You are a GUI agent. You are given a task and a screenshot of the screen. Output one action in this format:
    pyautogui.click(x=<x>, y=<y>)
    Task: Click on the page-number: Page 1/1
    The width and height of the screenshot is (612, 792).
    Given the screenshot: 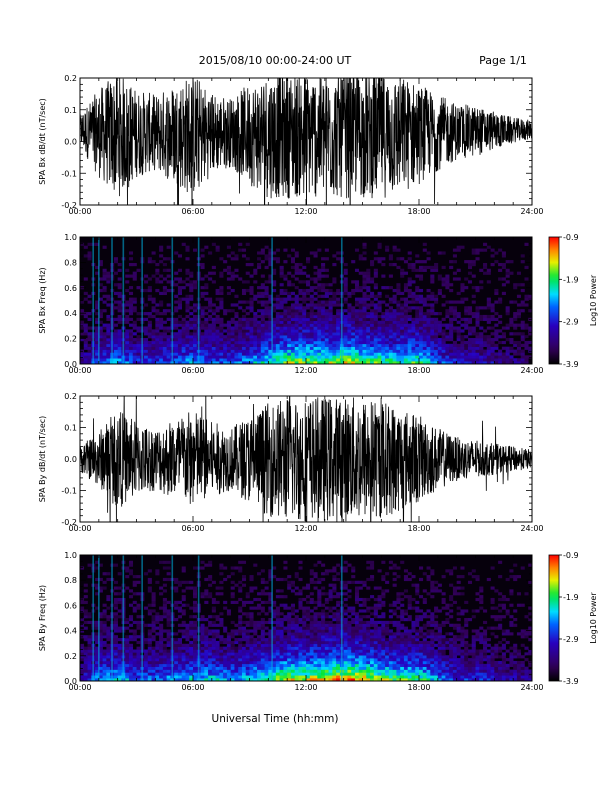 What is the action you would take?
    pyautogui.click(x=503, y=60)
    